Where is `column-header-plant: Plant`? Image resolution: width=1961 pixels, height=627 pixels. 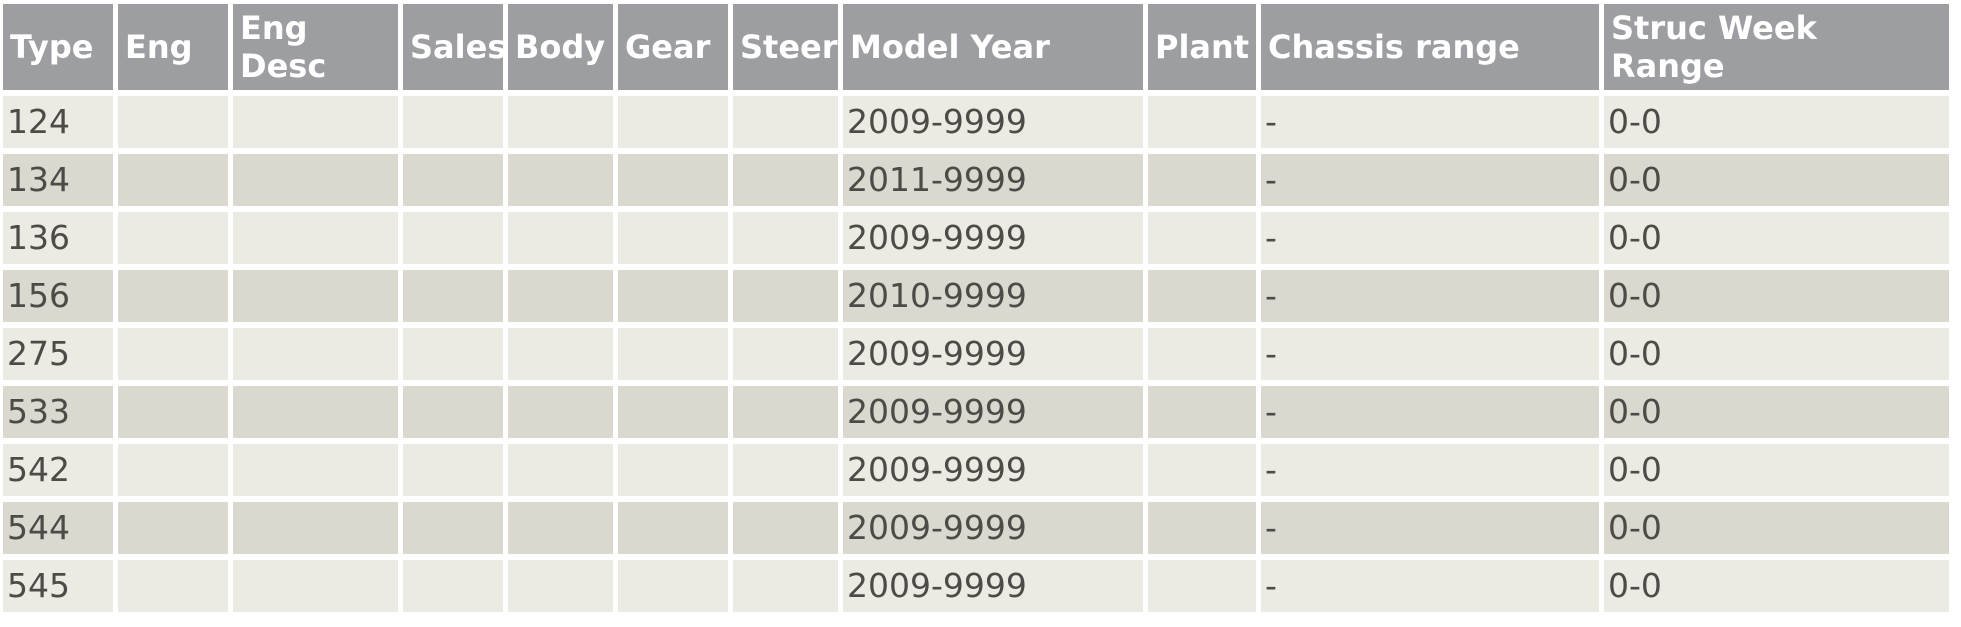
column-header-plant: Plant is located at coordinates (1202, 47).